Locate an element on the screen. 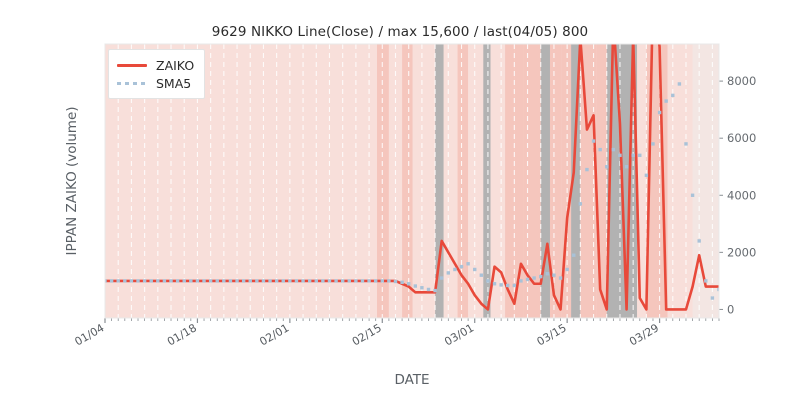  svg-text: 4000 is located at coordinates (741, 195).